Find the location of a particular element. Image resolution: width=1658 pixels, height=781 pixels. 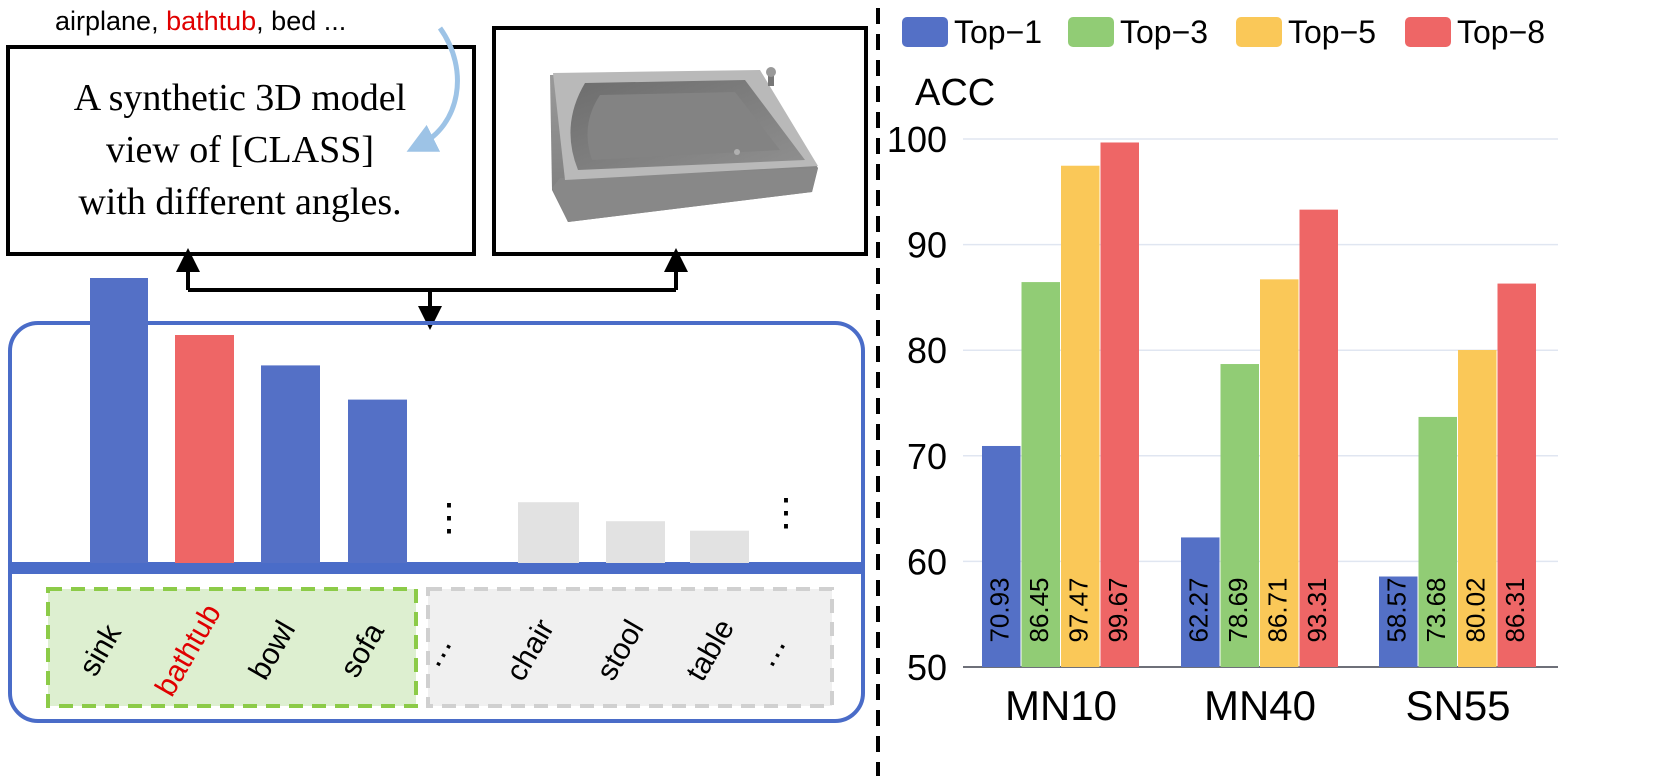

vertical-ellipsis-right: ⋮ is located at coordinates (786, 513).